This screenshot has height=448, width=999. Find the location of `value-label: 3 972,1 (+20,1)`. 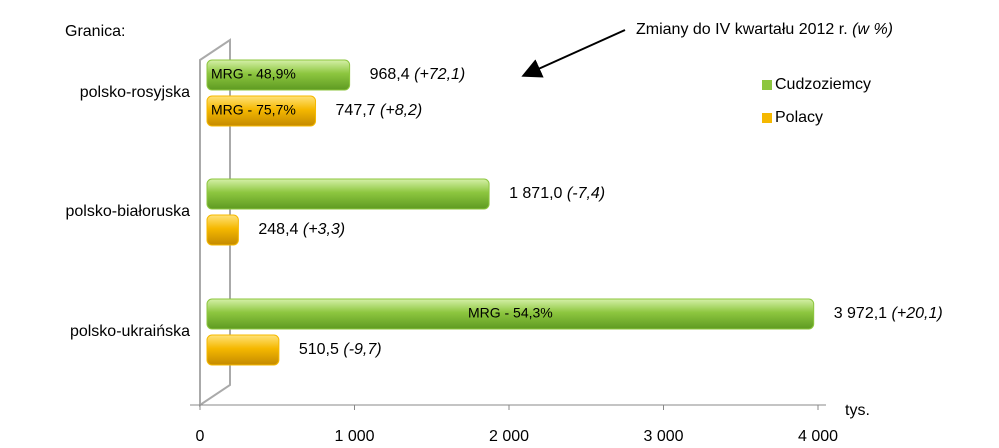

value-label: 3 972,1 (+20,1) is located at coordinates (888, 313).